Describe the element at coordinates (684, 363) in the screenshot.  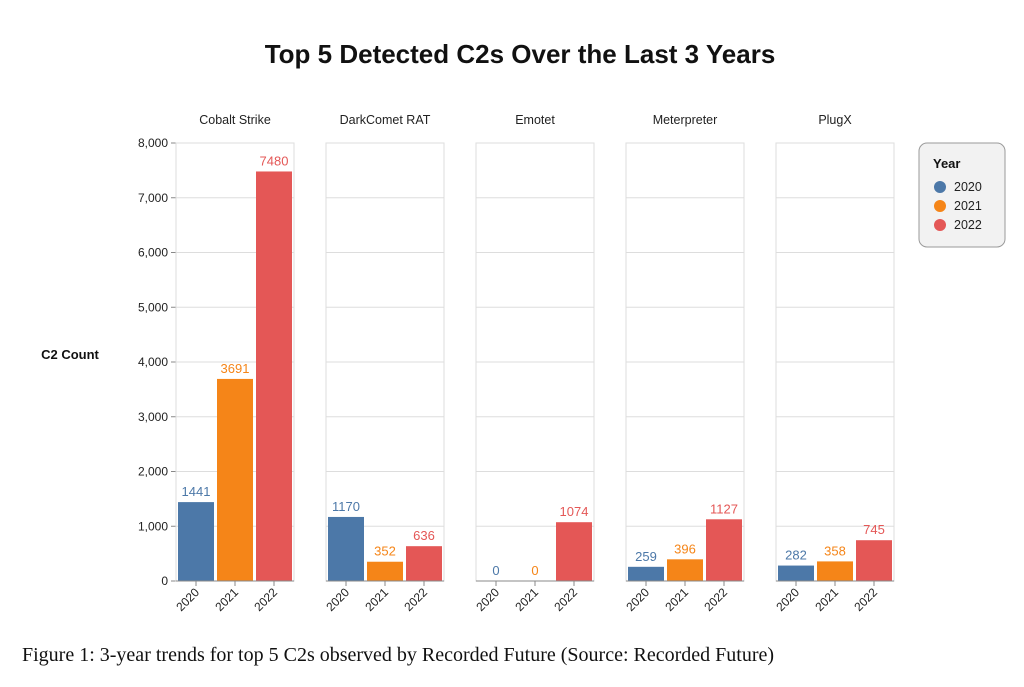
I see `facet-panel: Meterpreter 259 2020 396 2021 1127 2022` at that location.